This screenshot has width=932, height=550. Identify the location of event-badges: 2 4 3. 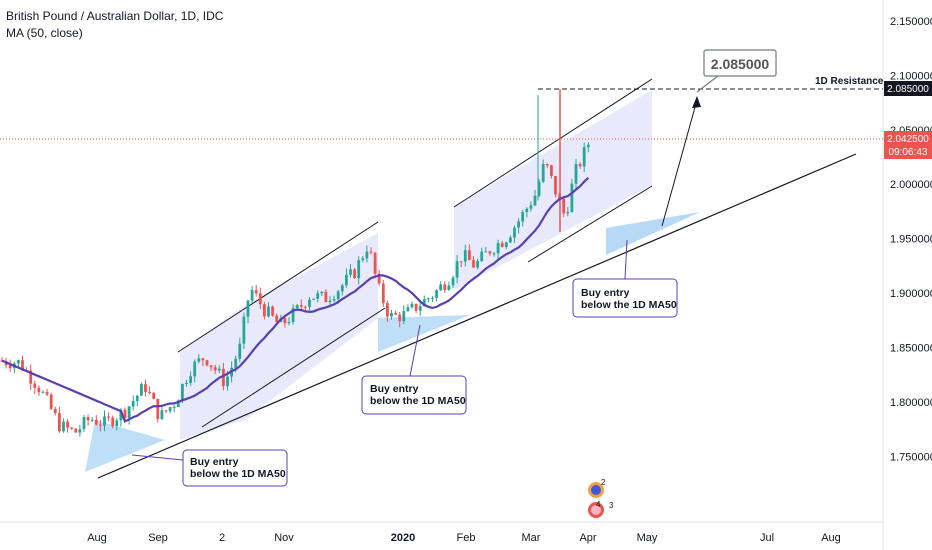
(601, 498).